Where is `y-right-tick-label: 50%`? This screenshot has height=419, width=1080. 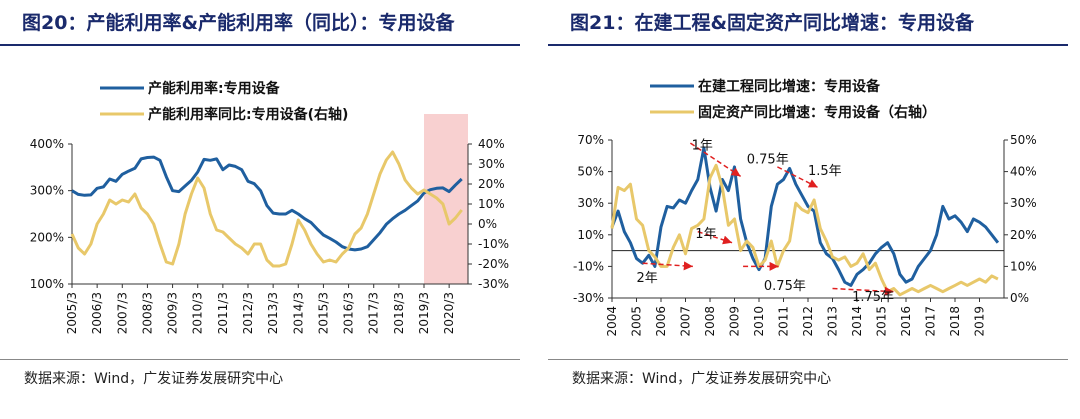 y-right-tick-label: 50% is located at coordinates (1023, 140).